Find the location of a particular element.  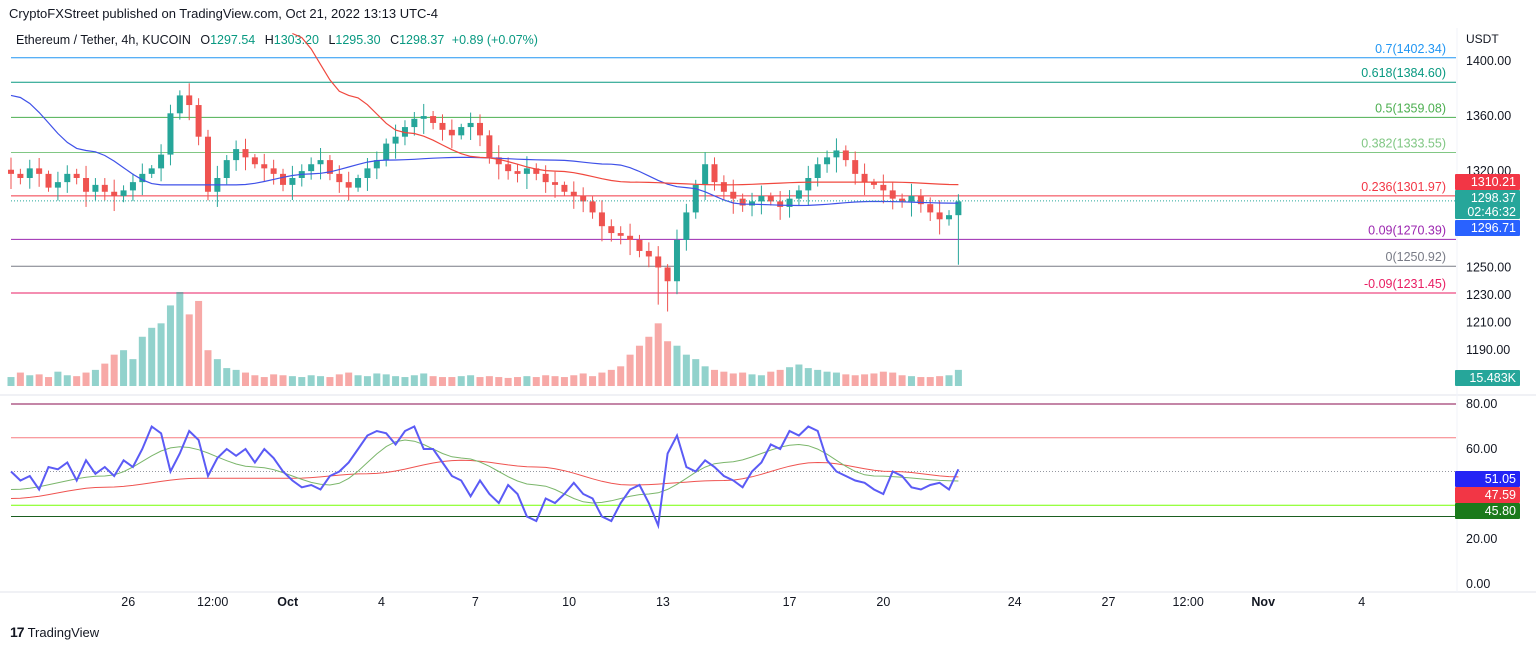

price-tick-label: 1230.00 is located at coordinates (1488, 295).